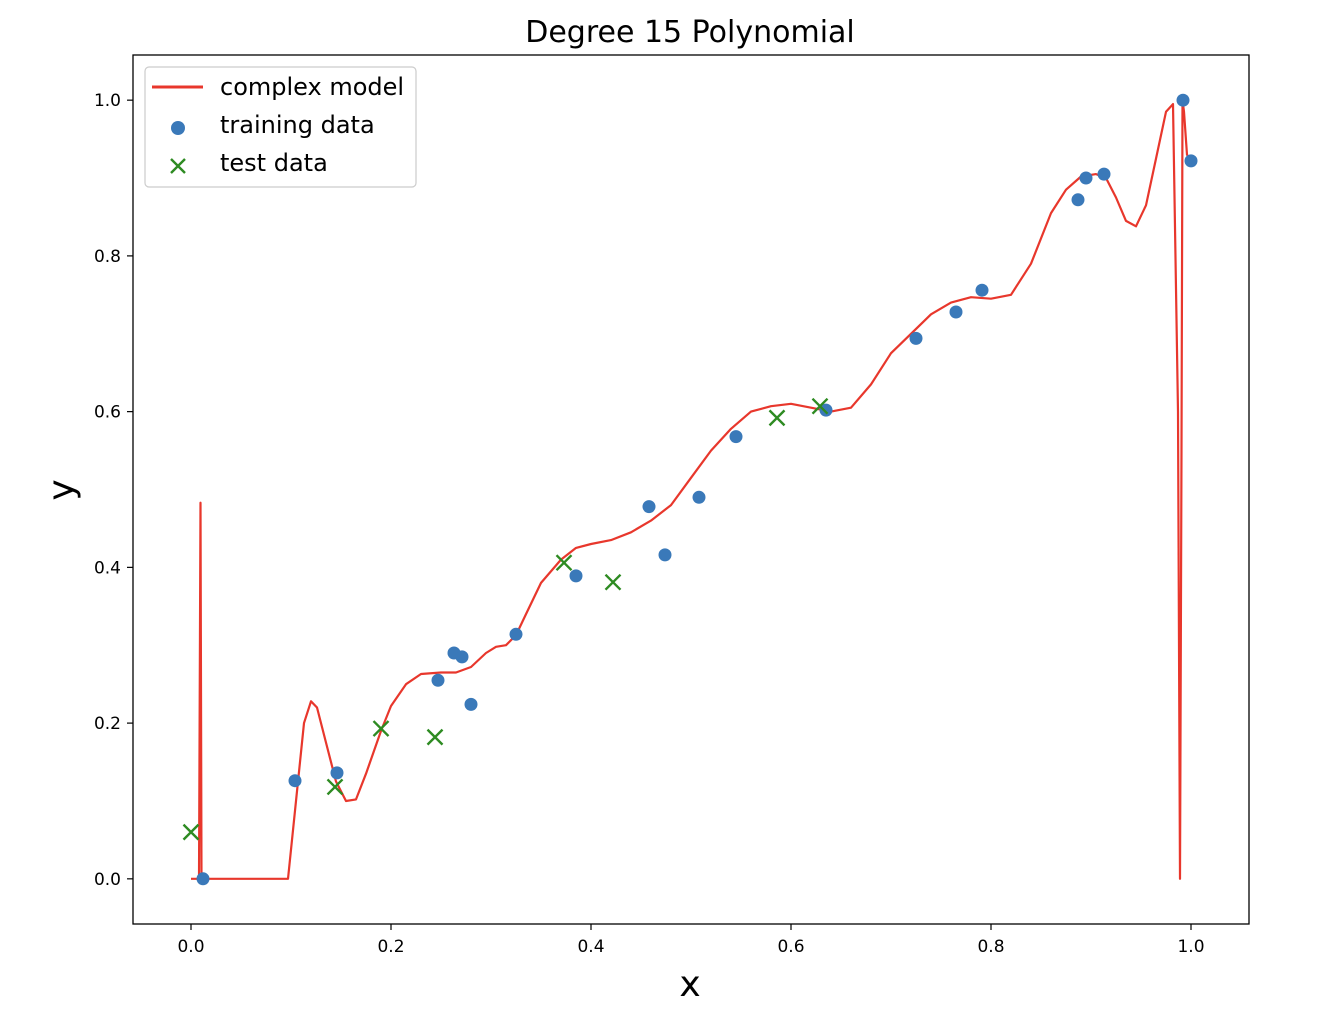  Describe the element at coordinates (691, 940) in the screenshot. I see `x-axis-ticks: 0.0 0.2 0.4 0.6 0.8 1.0` at that location.